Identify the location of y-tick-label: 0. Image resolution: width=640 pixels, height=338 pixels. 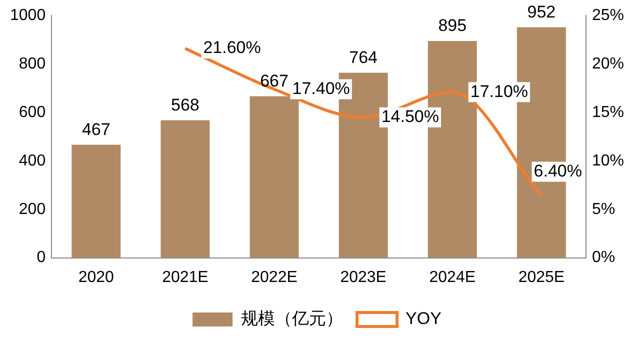
(41, 257).